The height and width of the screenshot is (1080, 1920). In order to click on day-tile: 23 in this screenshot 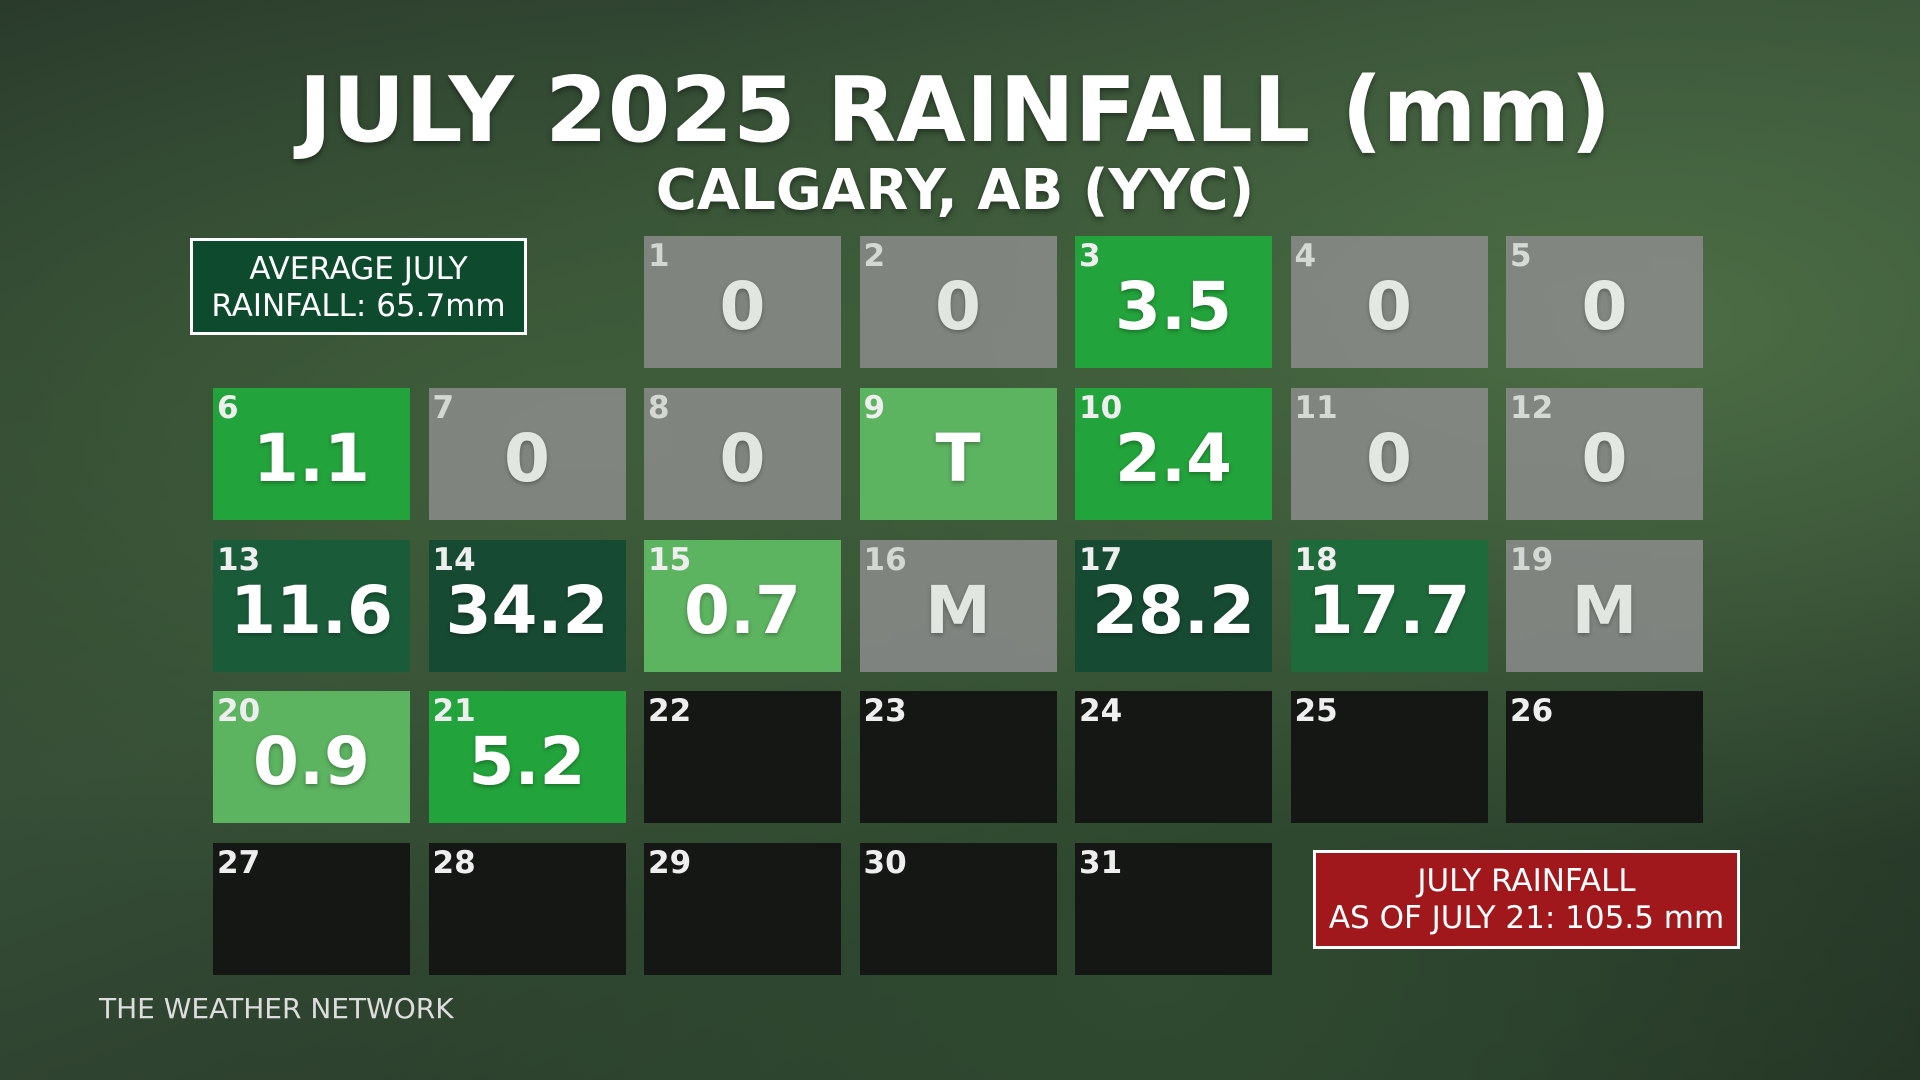, I will do `click(958, 757)`.